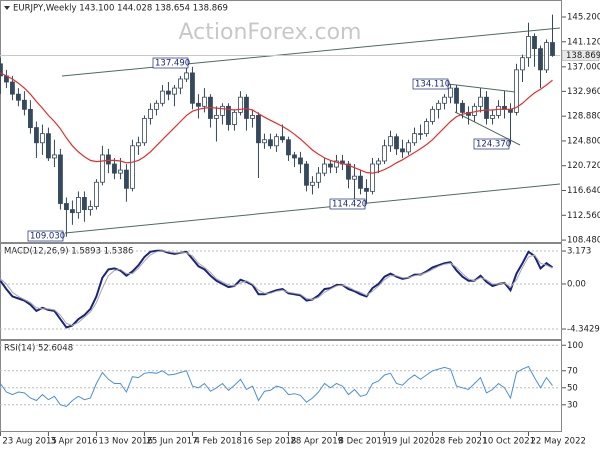  I want to click on annotation: 109.030, so click(47, 237).